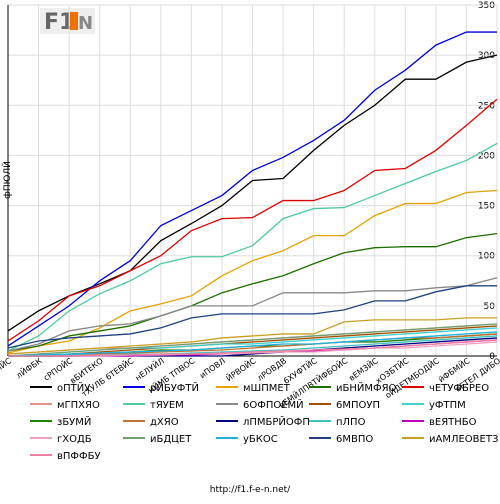 This screenshot has height=504, width=500. I want to click on legend-label: уФТПМ, so click(447, 405).